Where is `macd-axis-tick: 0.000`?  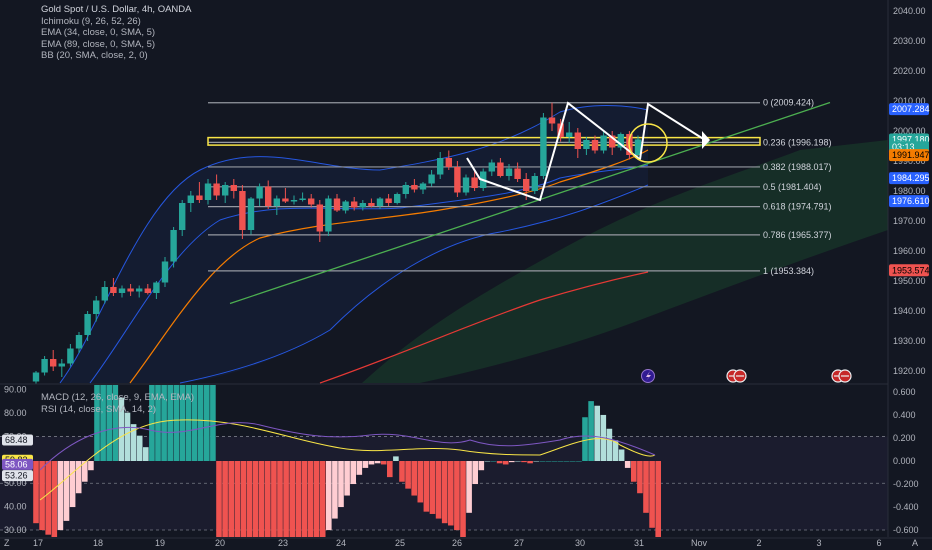
macd-axis-tick: 0.000 is located at coordinates (904, 461).